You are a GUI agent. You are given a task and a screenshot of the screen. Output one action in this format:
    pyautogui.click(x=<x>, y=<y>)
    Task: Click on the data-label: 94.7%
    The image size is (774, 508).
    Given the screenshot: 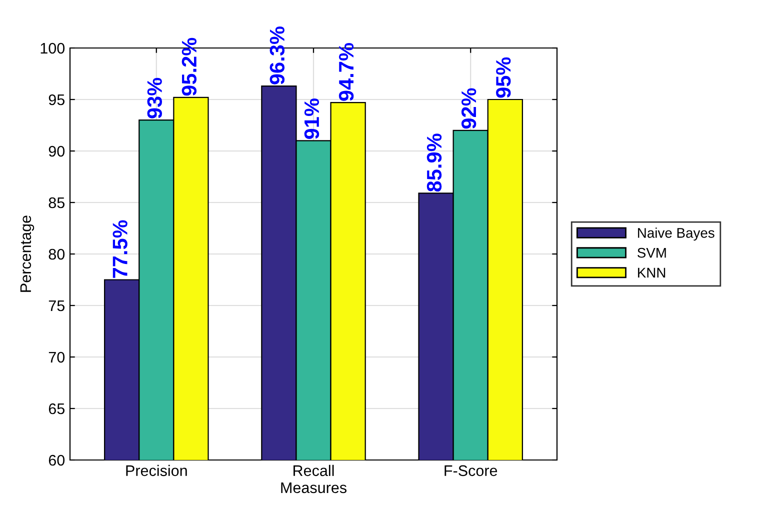 What is the action you would take?
    pyautogui.click(x=346, y=72)
    